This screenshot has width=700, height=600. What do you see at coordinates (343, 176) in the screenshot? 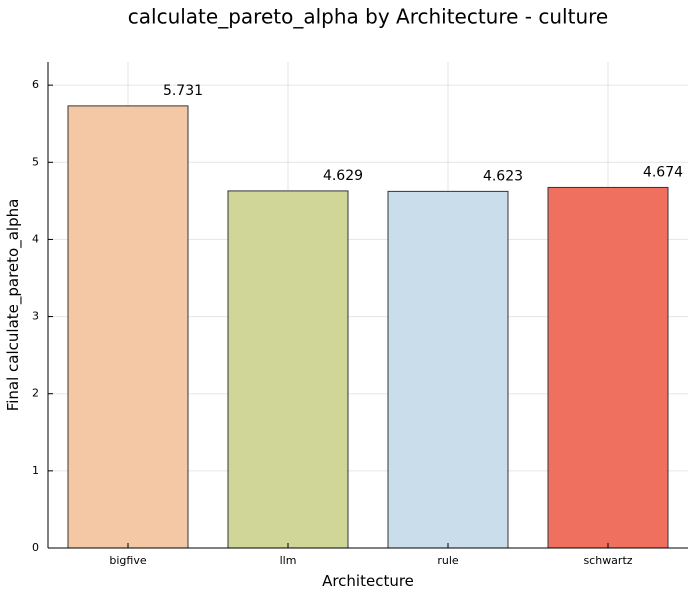
I see `data-label-llm: 4.629` at bounding box center [343, 176].